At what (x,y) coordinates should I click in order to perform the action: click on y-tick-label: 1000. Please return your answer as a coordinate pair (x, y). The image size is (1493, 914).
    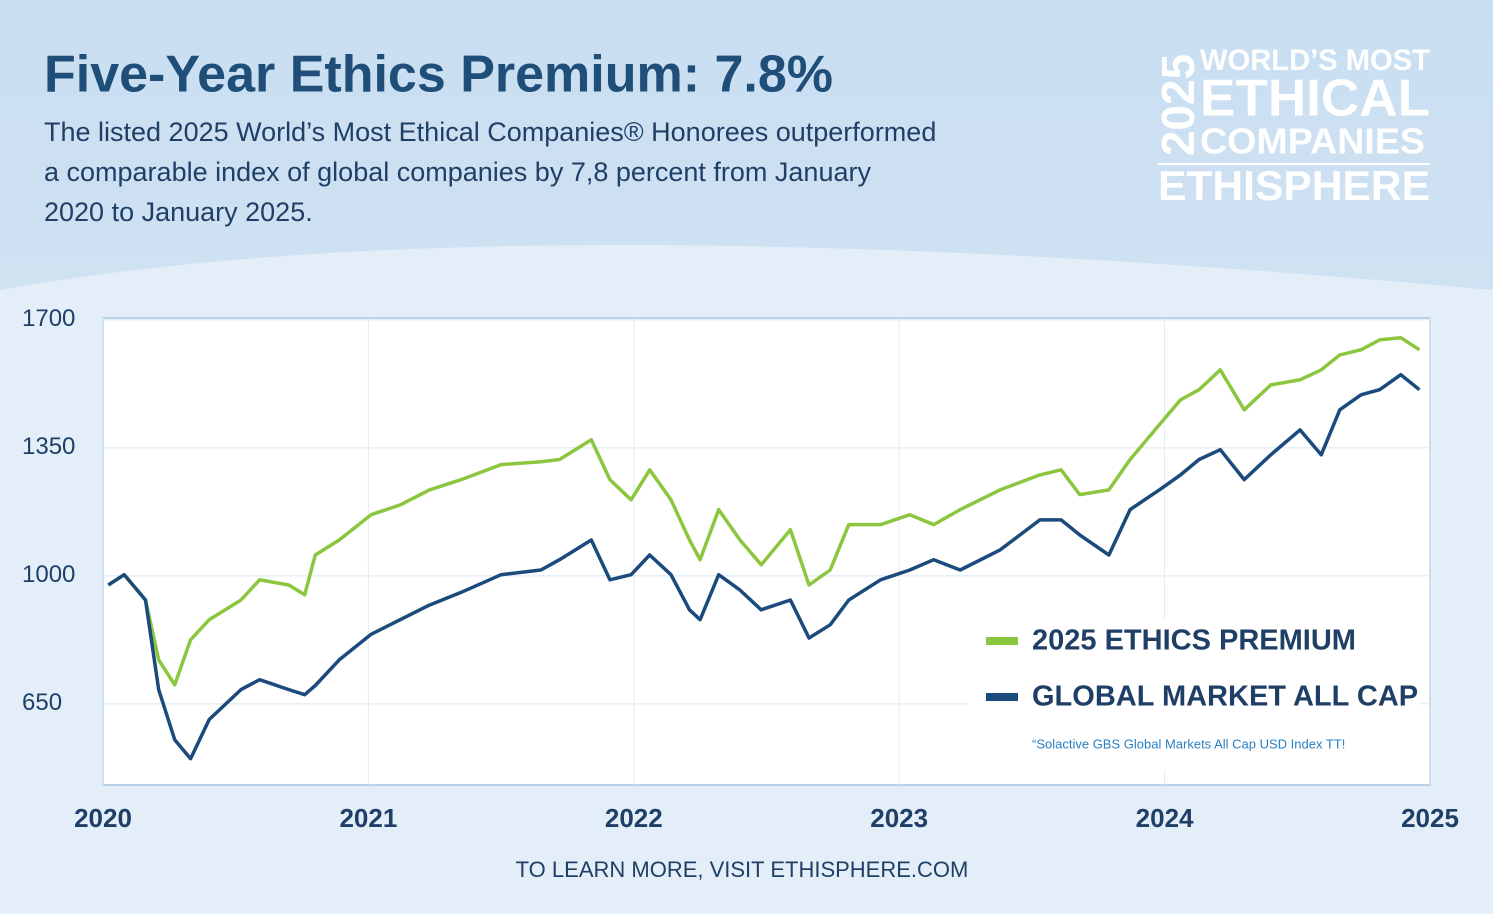
    Looking at the image, I should click on (48, 574).